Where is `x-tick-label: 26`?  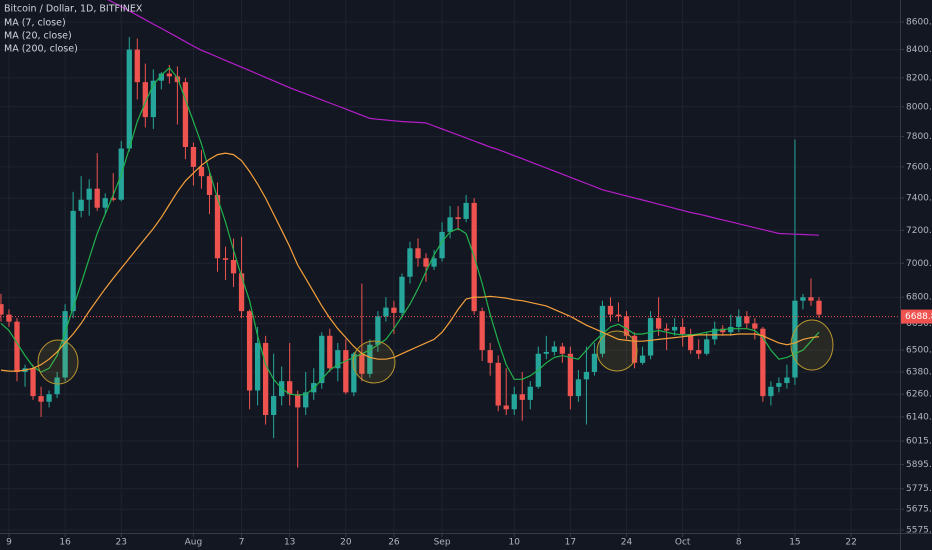
x-tick-label: 26 is located at coordinates (394, 543).